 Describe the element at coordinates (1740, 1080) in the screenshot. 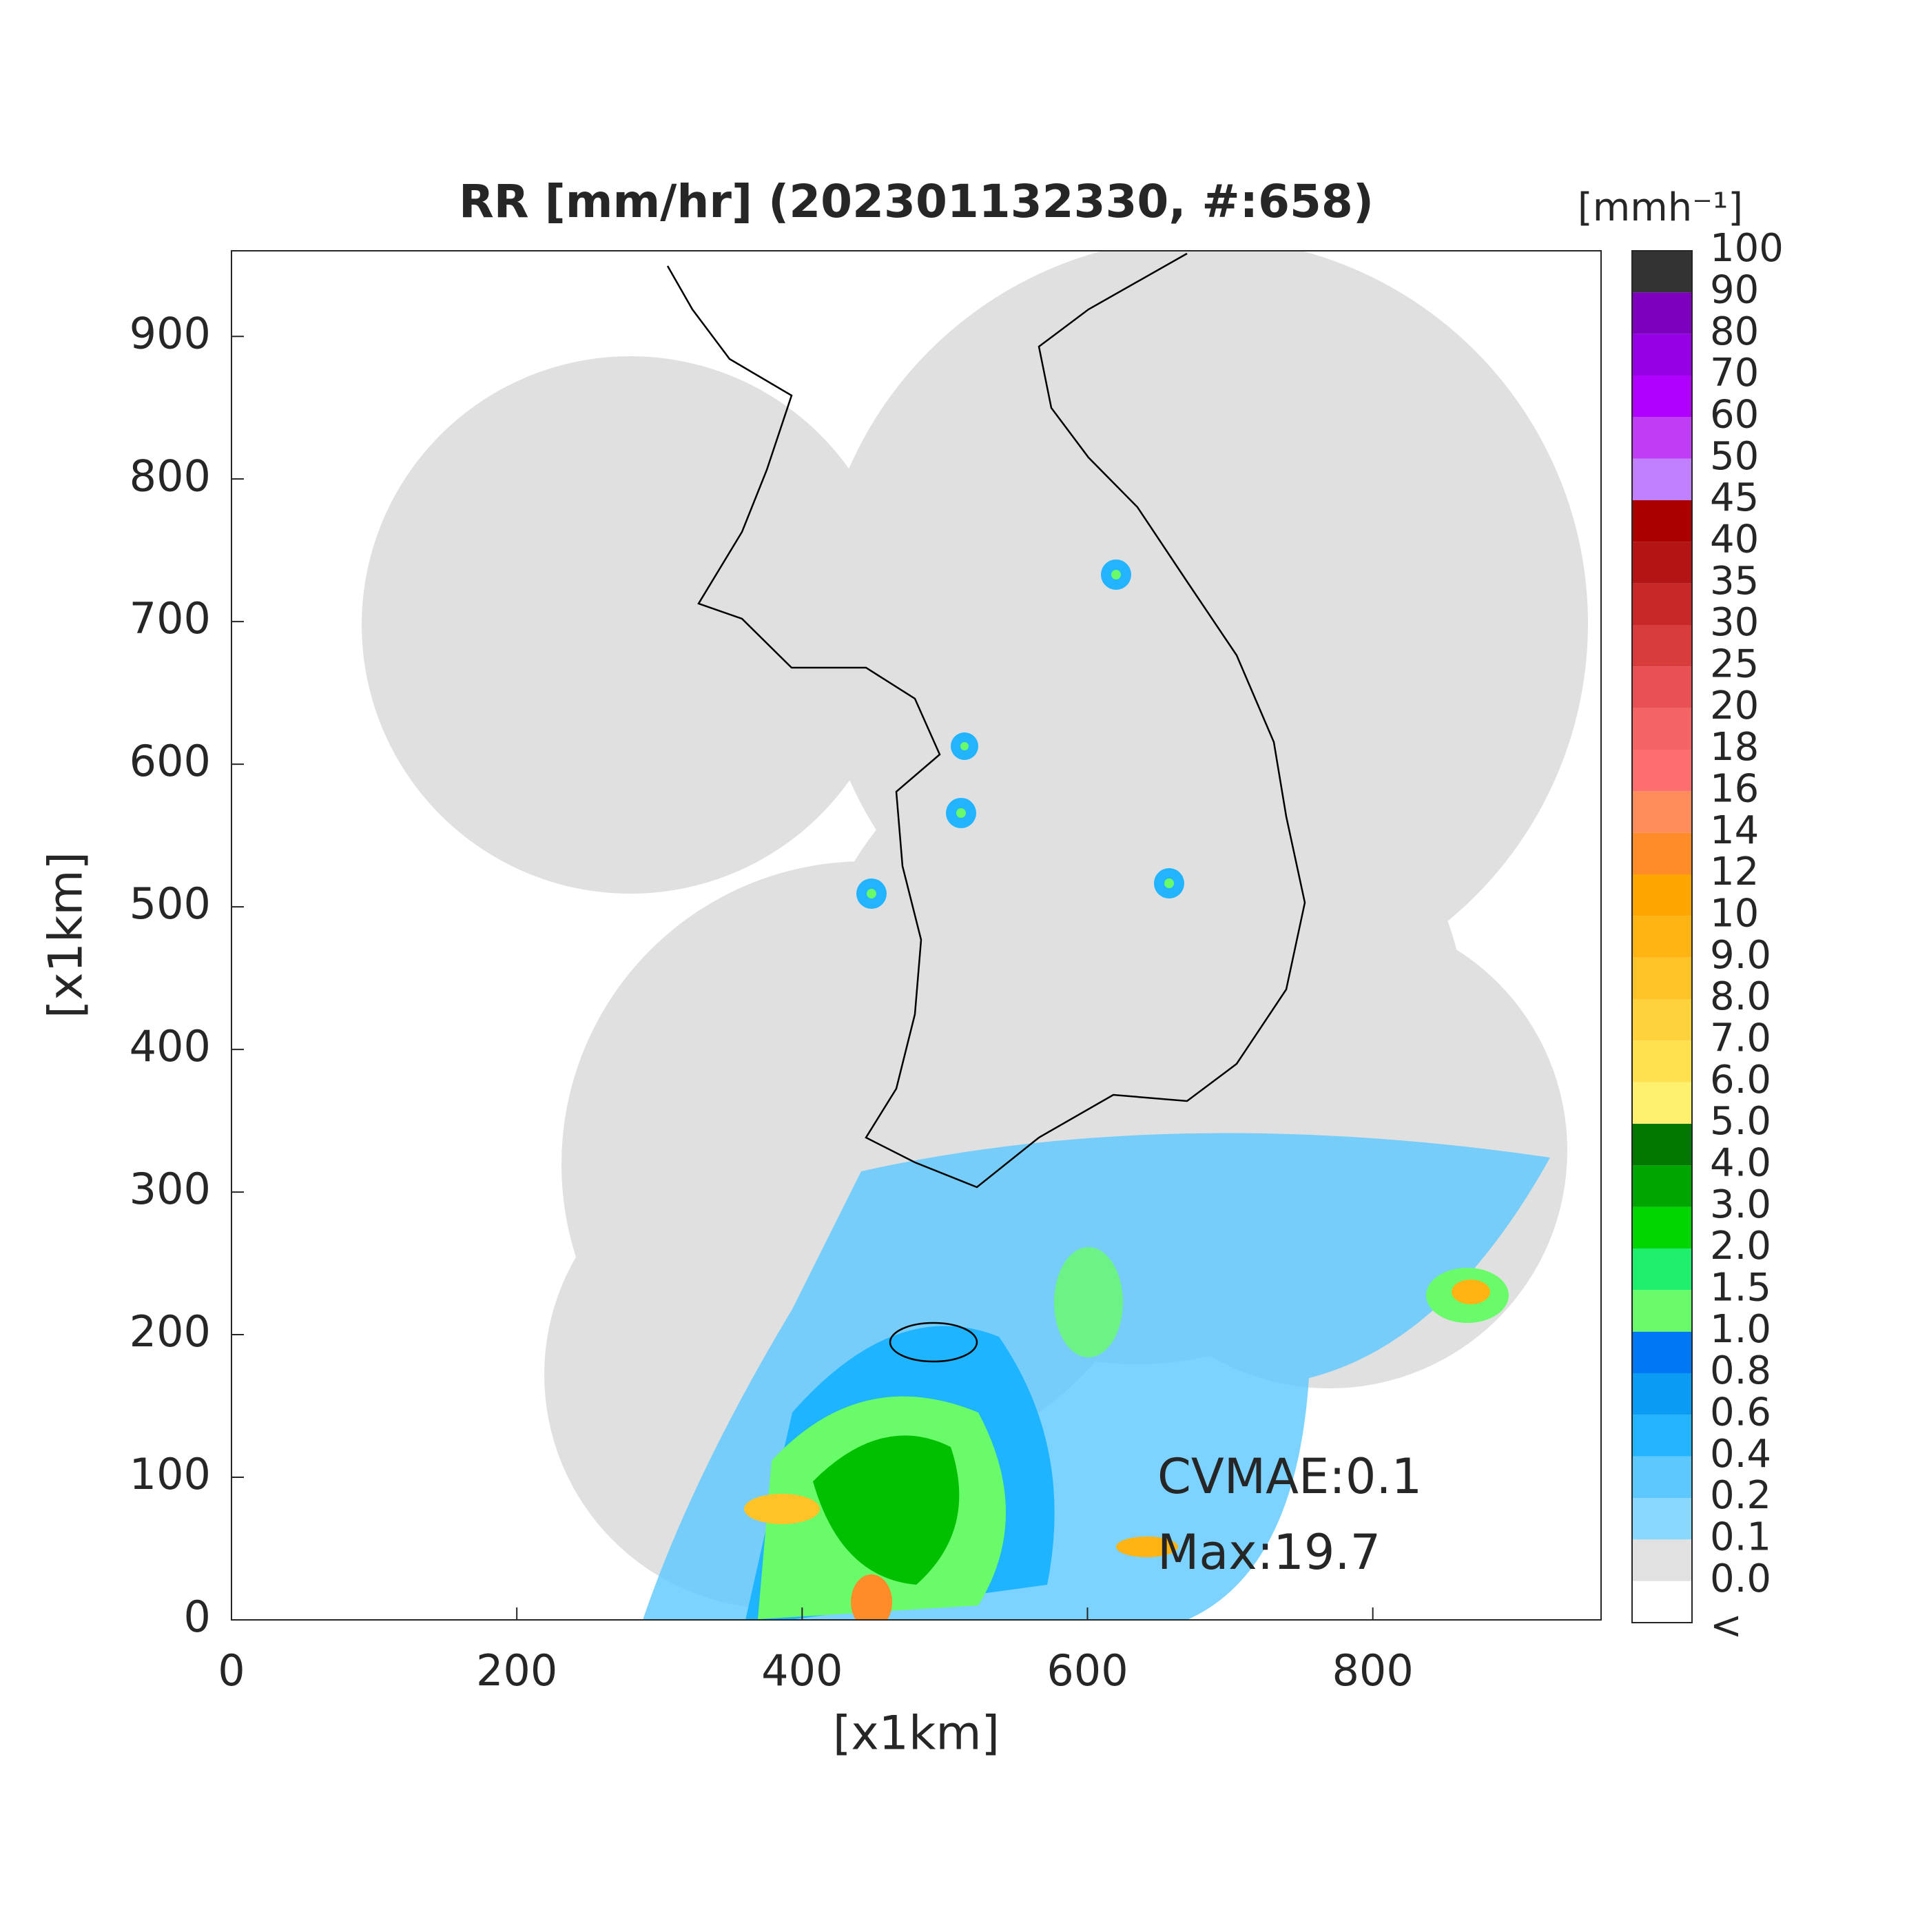

I see `colorbar-label: 6.0` at that location.